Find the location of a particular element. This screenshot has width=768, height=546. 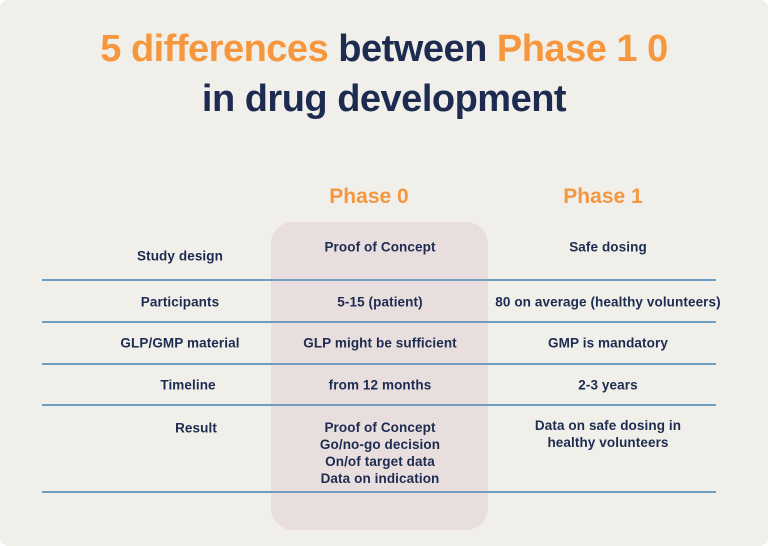

cell-phase0-glp-gmp-material: GLP might be sufficient is located at coordinates (380, 343).